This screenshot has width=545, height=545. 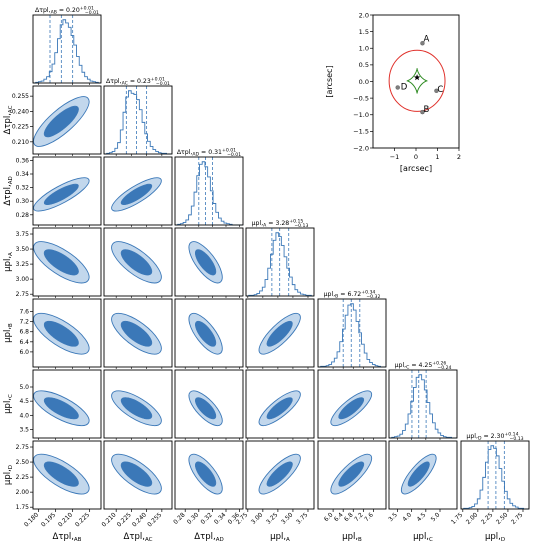 I want to click on title-value: = 0.23, so click(x=139, y=81).